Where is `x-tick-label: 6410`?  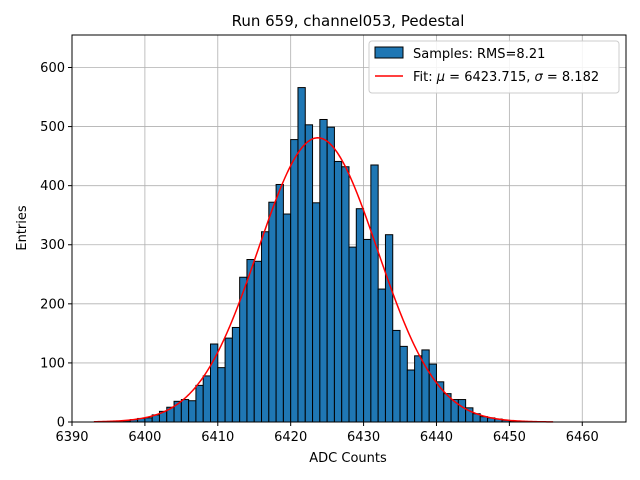
x-tick-label: 6410 is located at coordinates (217, 437).